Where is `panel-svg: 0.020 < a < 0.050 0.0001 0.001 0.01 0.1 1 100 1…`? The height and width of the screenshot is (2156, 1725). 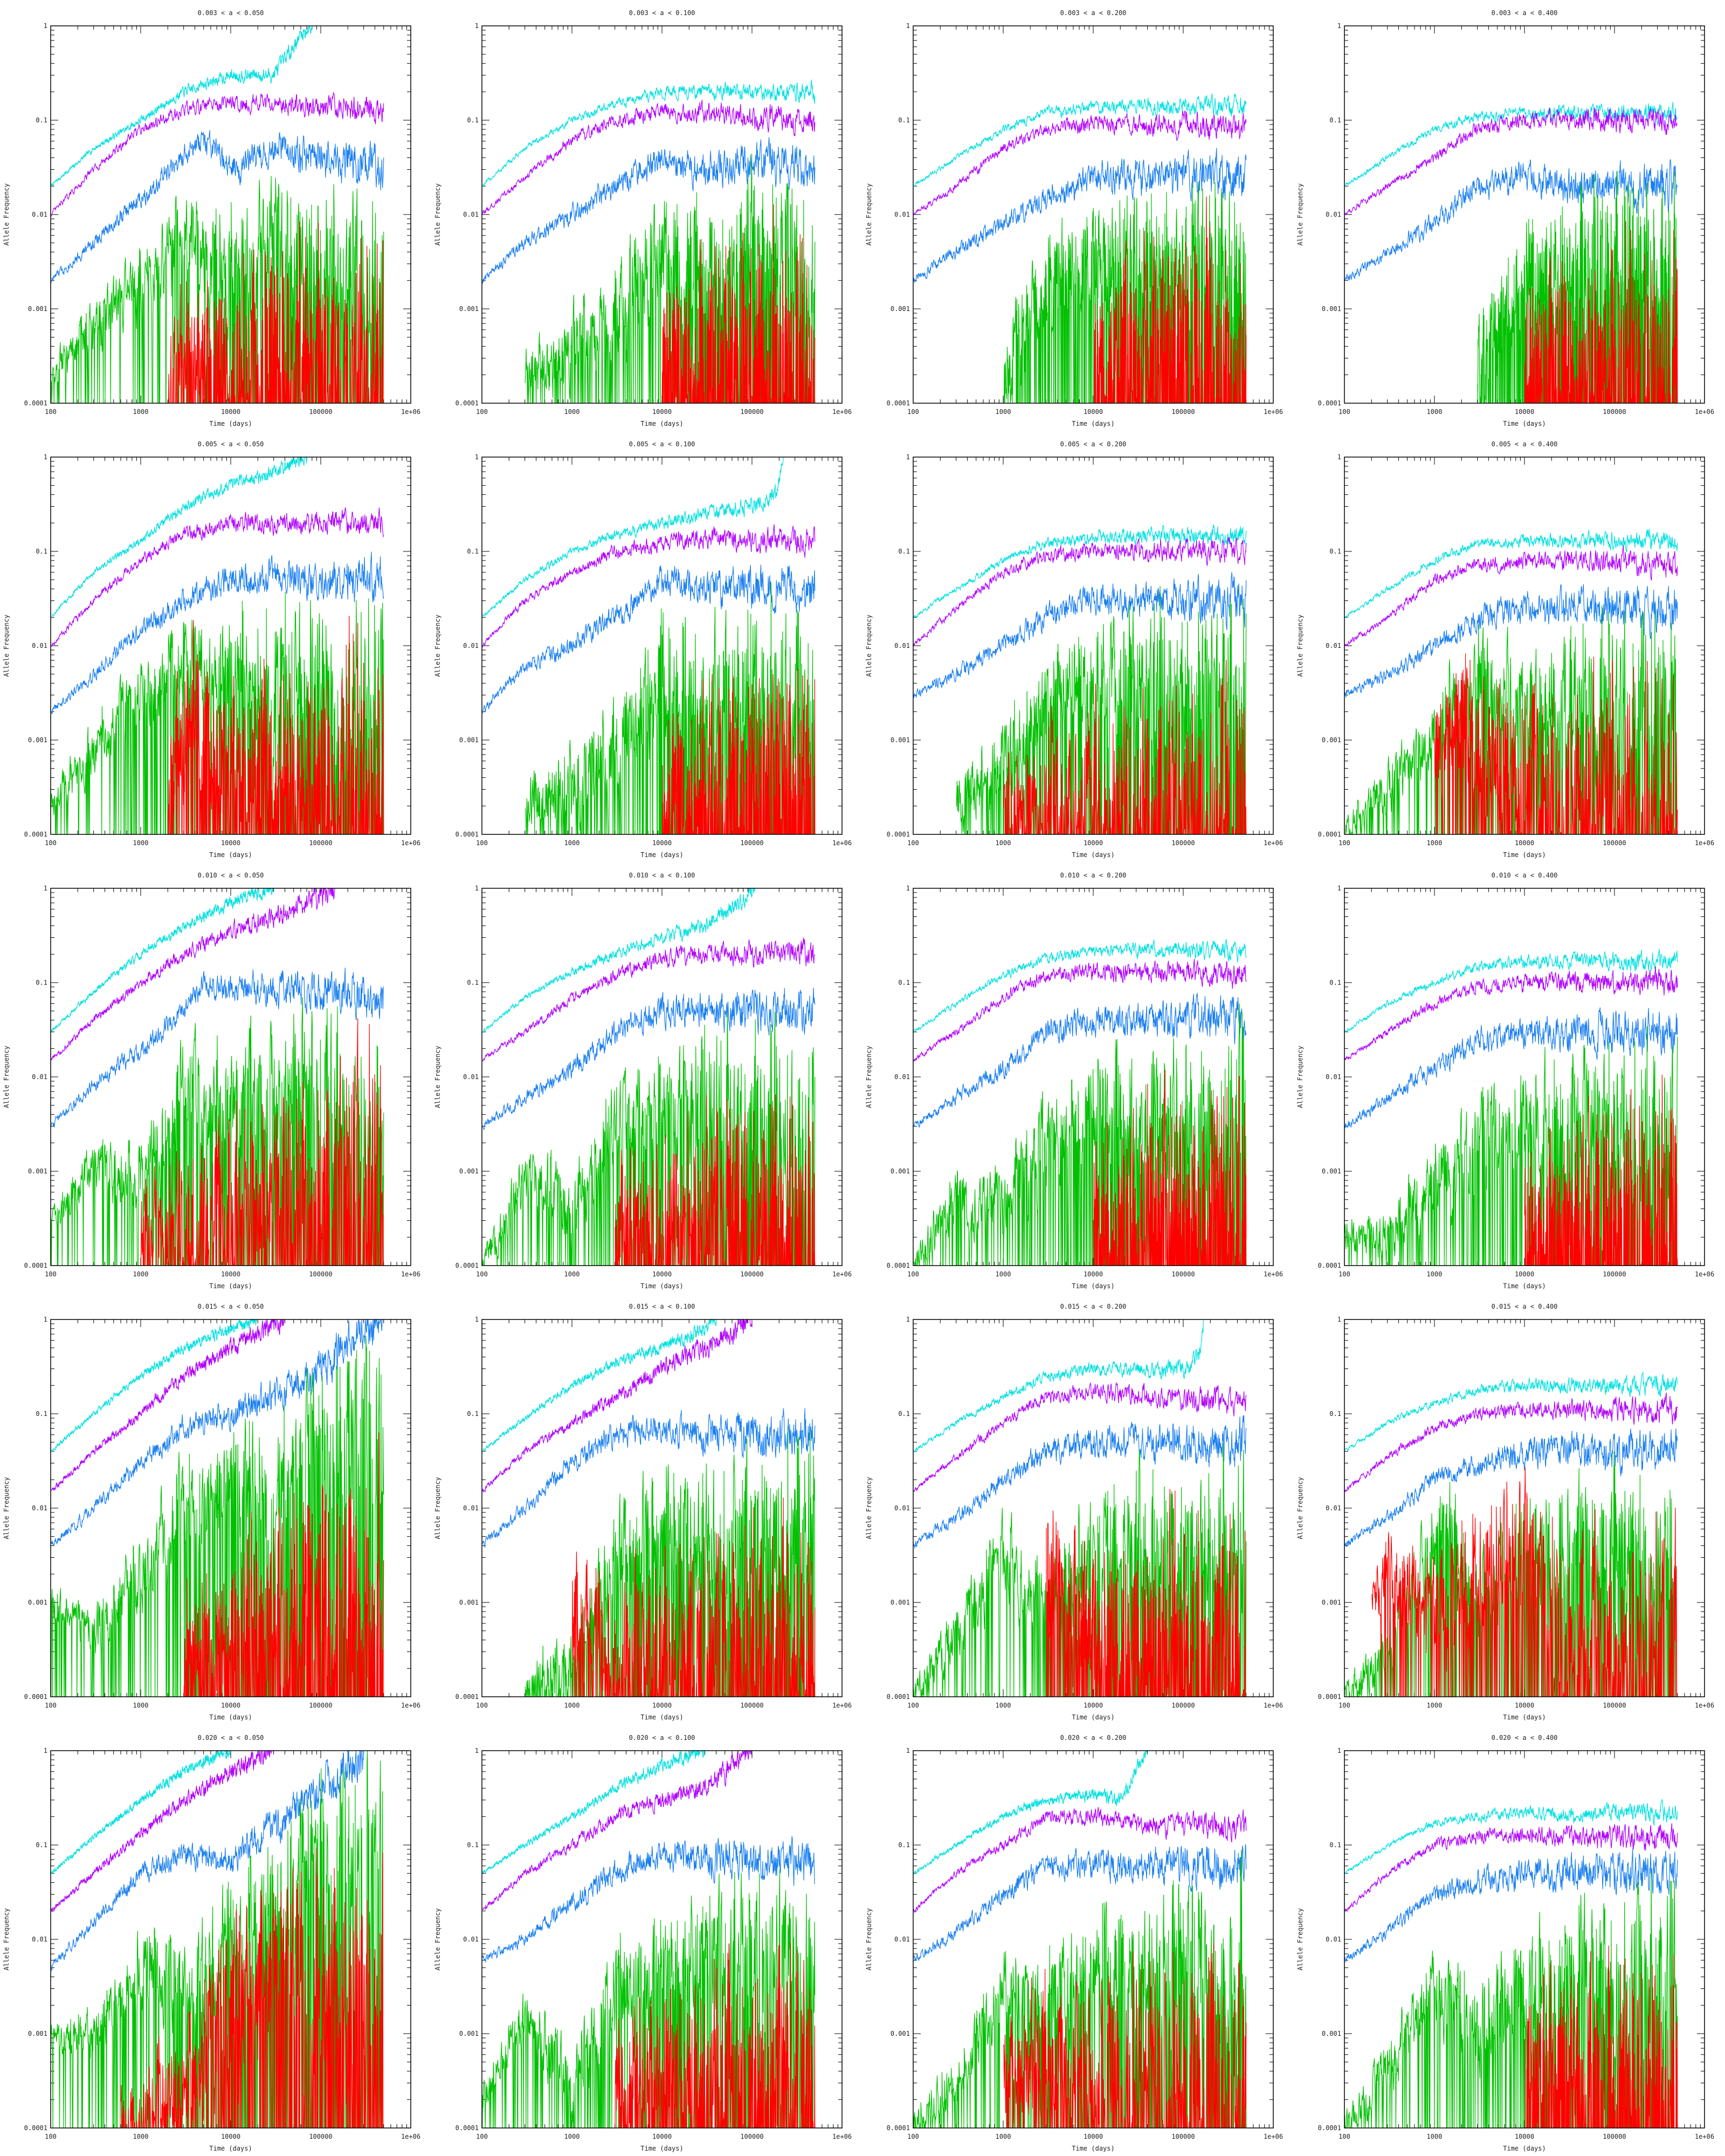
panel-svg: 0.020 < a < 0.050 0.0001 0.001 0.01 0.1 1 100 1… is located at coordinates (211, 1943).